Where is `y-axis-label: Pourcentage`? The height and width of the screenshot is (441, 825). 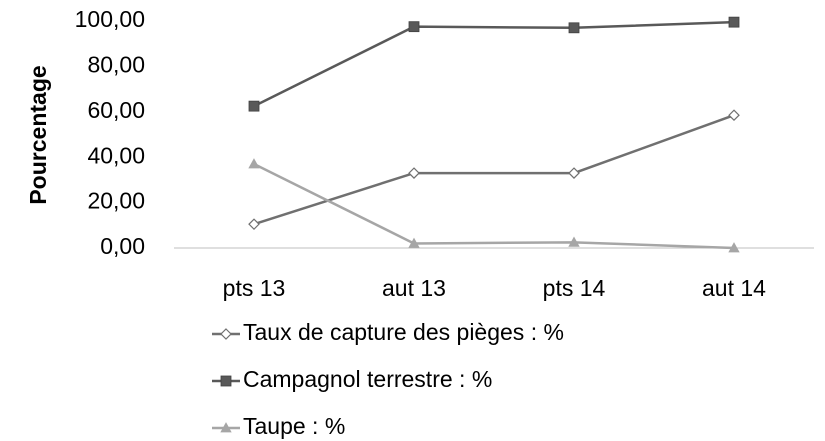
y-axis-label: Pourcentage is located at coordinates (38, 134).